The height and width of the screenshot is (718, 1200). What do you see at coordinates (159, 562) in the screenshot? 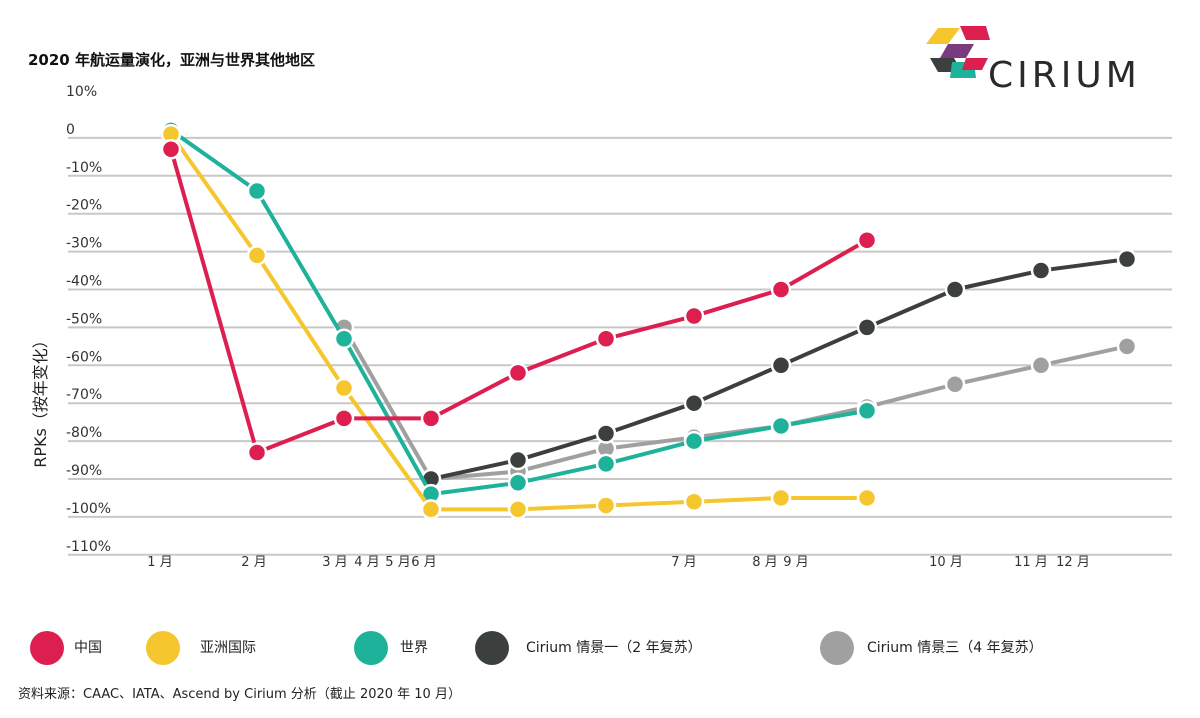
I see `x-tick-label: 1 月` at bounding box center [159, 562].